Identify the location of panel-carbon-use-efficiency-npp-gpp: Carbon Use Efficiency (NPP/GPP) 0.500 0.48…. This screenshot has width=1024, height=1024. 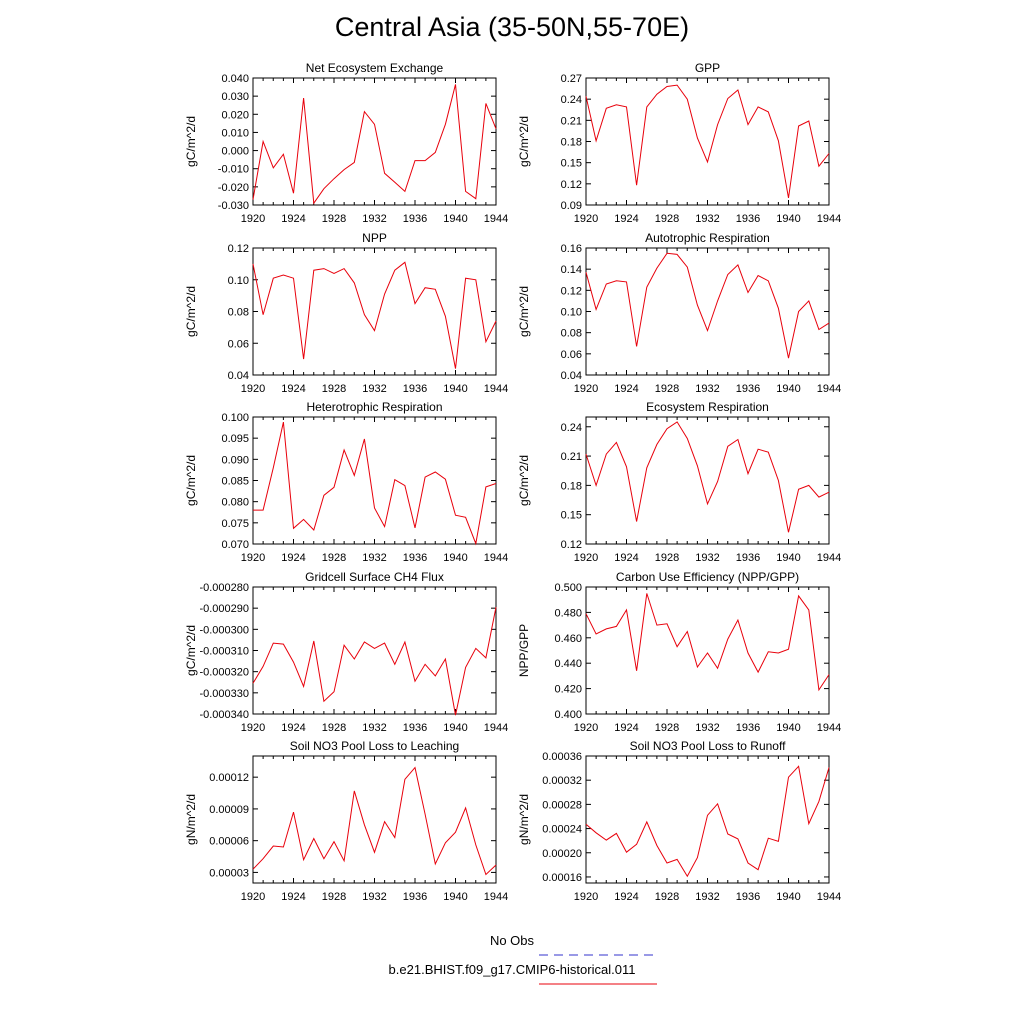
(679, 652).